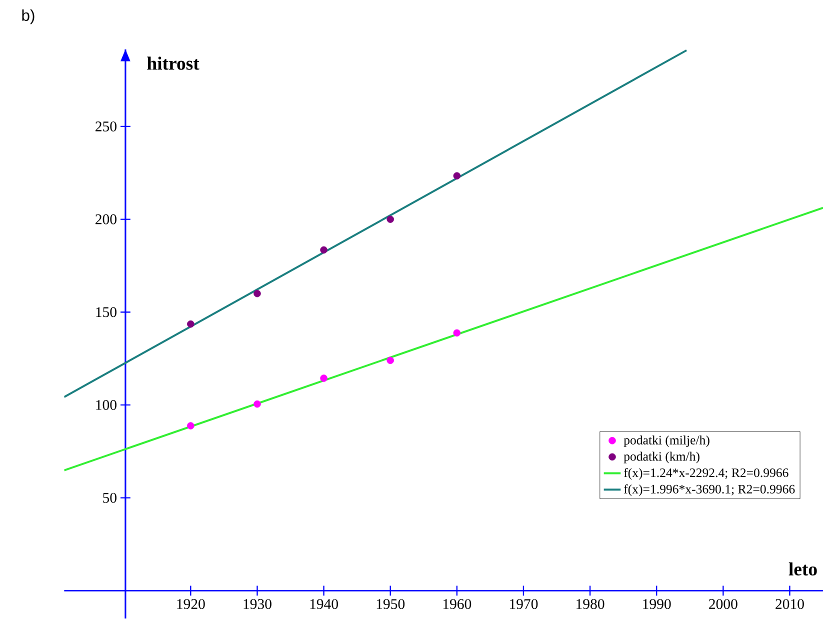 This screenshot has width=823, height=619. I want to click on x-tick-label: 1970, so click(524, 604).